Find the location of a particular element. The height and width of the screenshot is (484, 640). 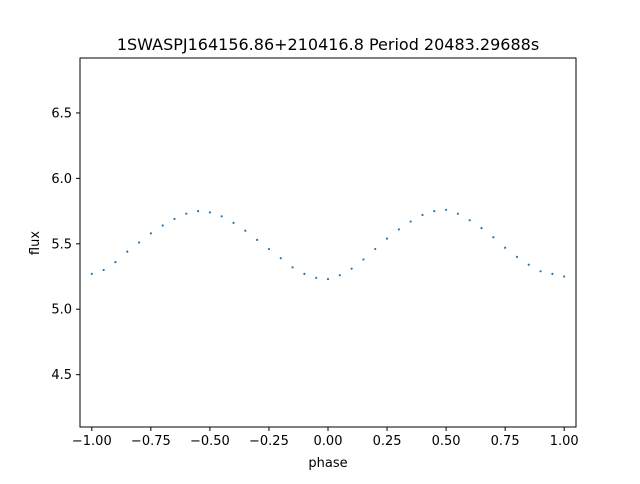

x-tick-label: −1.00 is located at coordinates (92, 441).